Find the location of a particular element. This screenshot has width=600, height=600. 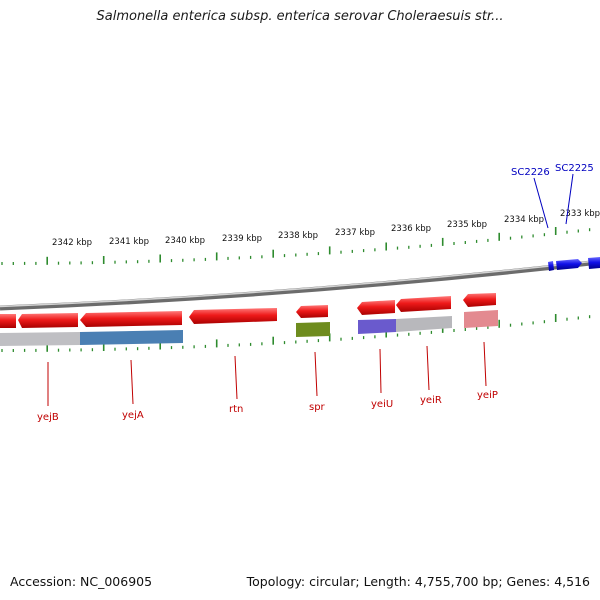

scale-label: 2339 kbp is located at coordinates (242, 239).